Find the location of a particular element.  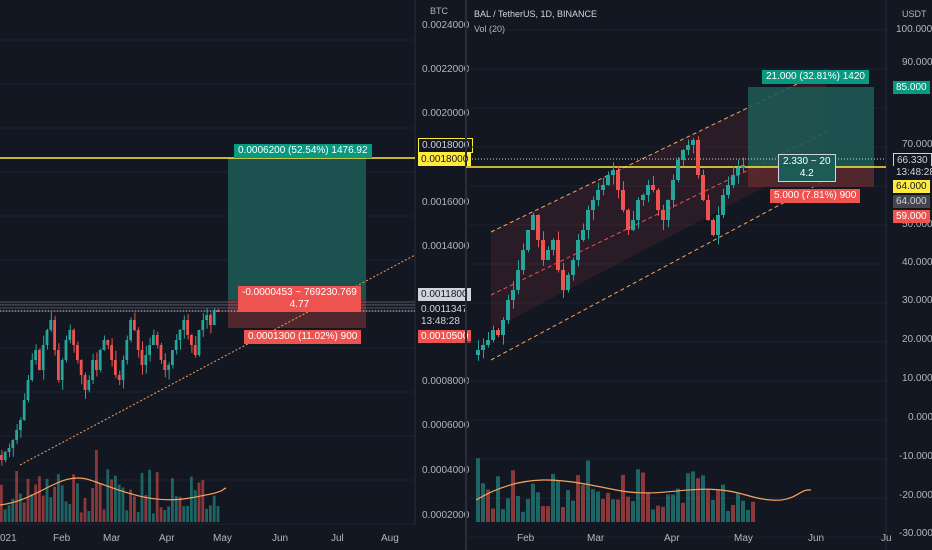

bal-price-tick: 40.000 is located at coordinates (917, 262).